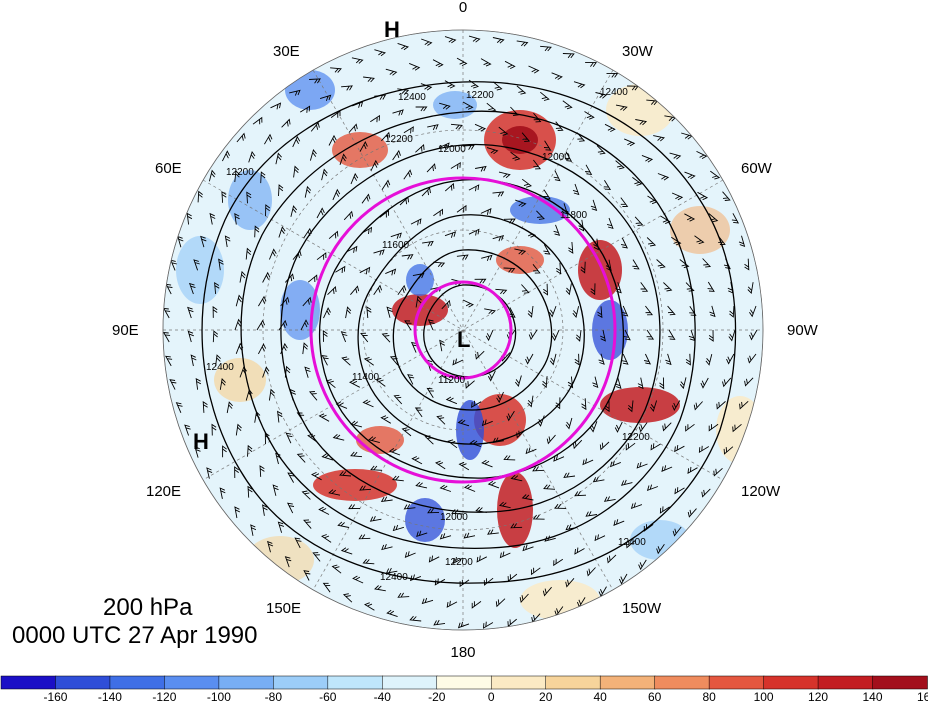  What do you see at coordinates (283, 608) in the screenshot?
I see `lon-label-150e: 150E` at bounding box center [283, 608].